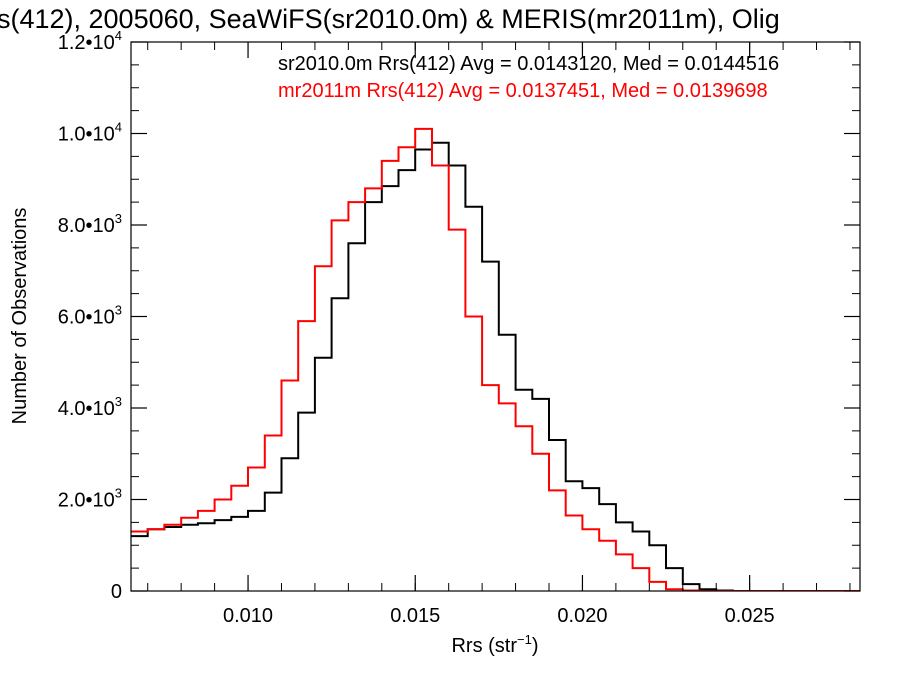 Image resolution: width=900 pixels, height=675 pixels. Describe the element at coordinates (116, 592) in the screenshot. I see `y-tick-label: 0` at that location.